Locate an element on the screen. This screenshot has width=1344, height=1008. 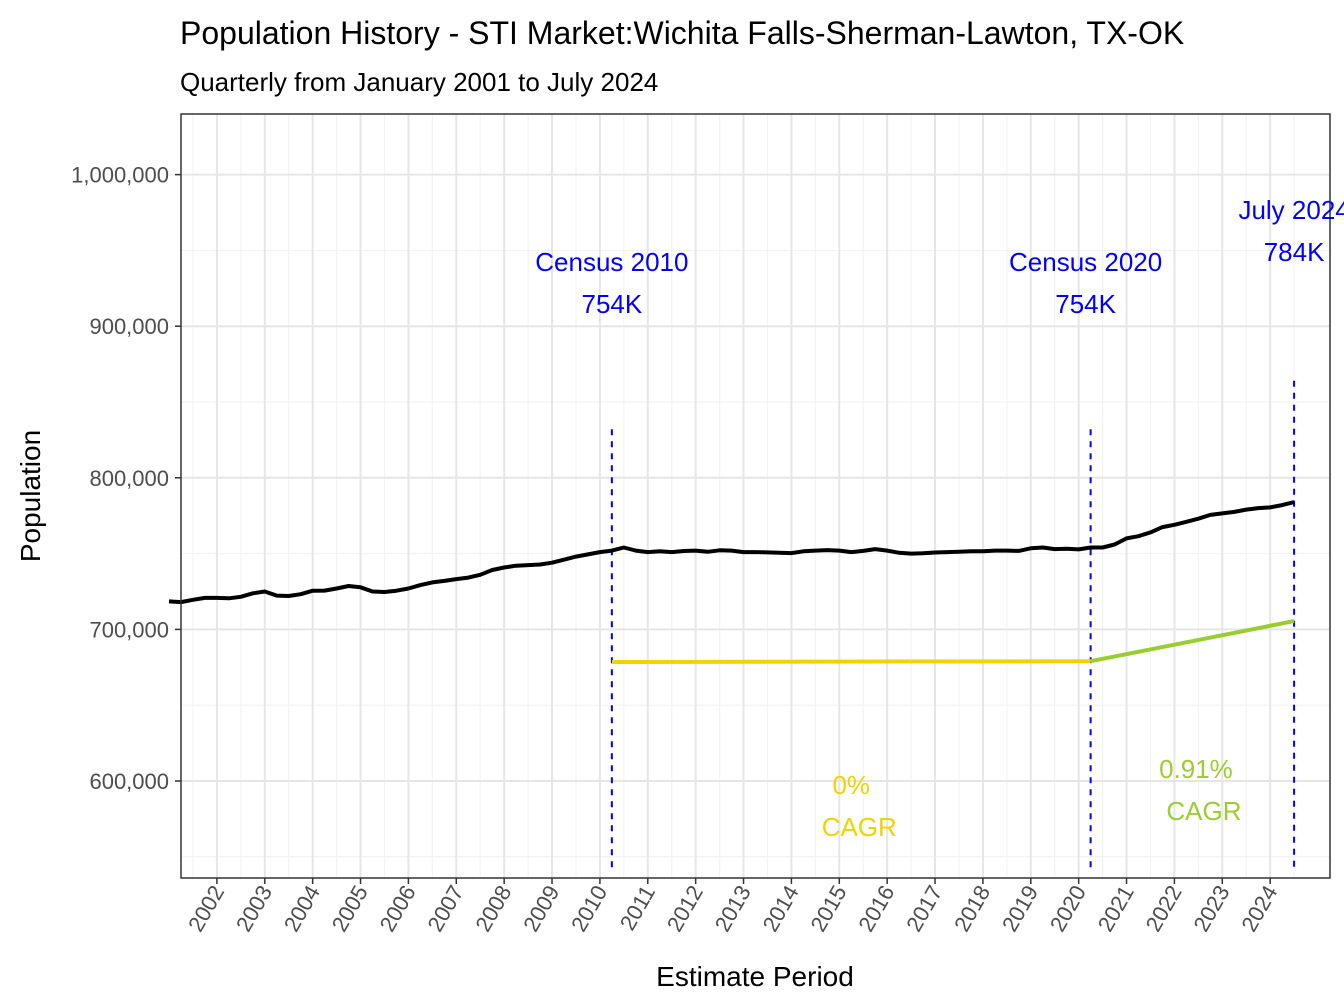
y-tick-label: 1,000,000 is located at coordinates (120, 175).